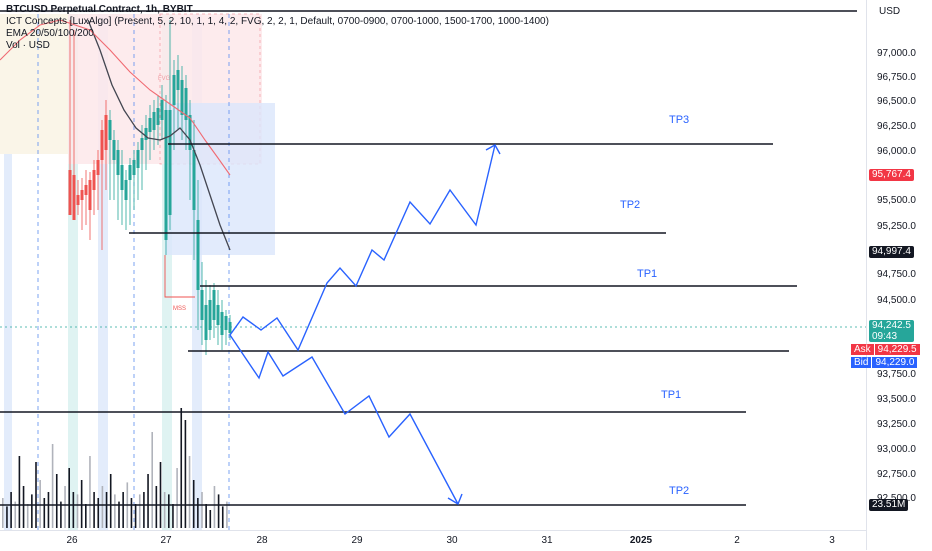  I want to click on price-badge-upper: 95,767.4, so click(891, 175).